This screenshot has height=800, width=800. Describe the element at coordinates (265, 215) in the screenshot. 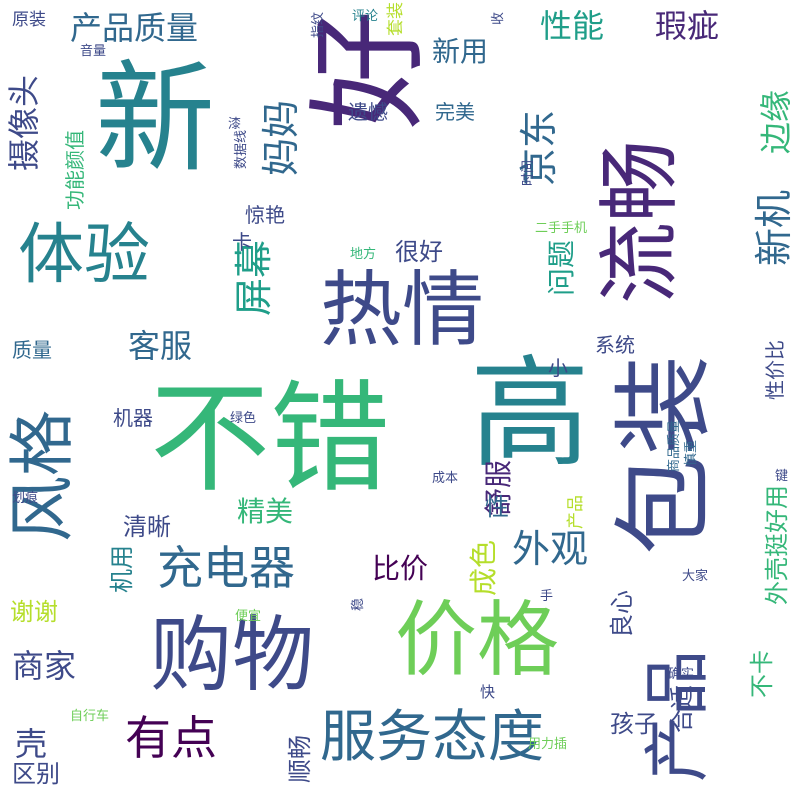

I see `word-jingyan: 惊艳` at that location.